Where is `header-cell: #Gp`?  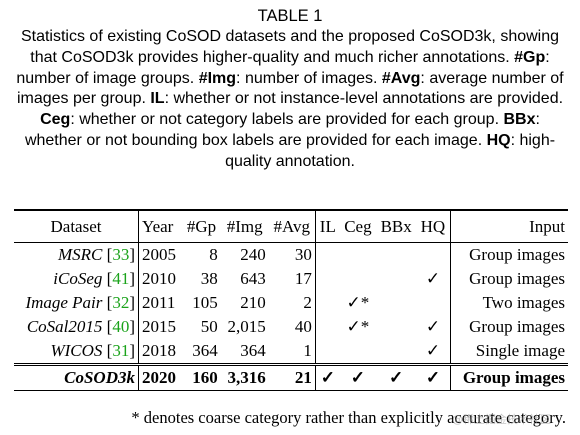 header-cell: #Gp is located at coordinates (201, 226).